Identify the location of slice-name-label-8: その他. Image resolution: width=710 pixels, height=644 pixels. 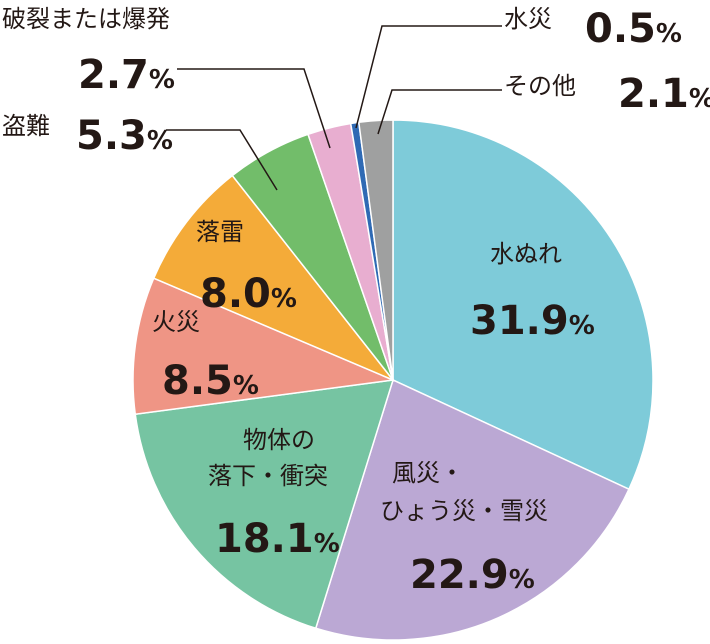
(540, 86).